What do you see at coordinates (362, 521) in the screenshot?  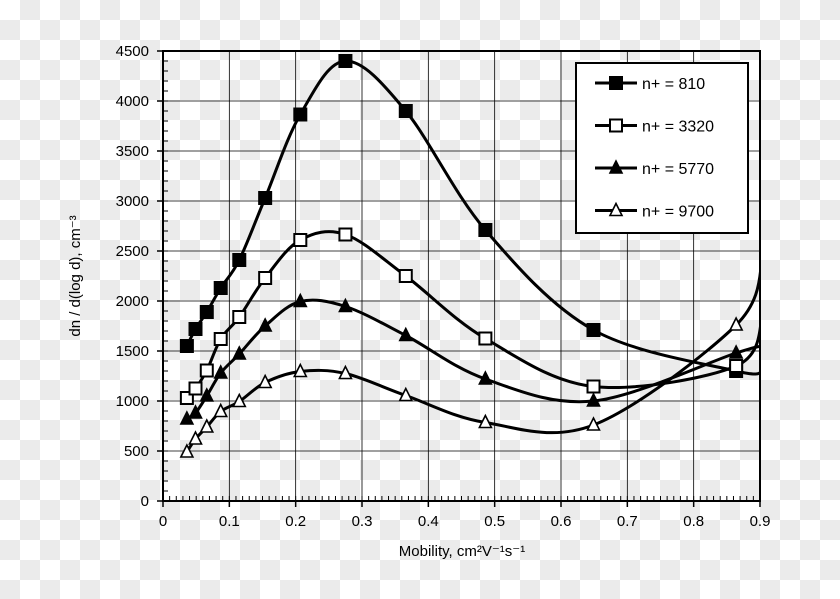 I see `x-tick-label: 0.3` at bounding box center [362, 521].